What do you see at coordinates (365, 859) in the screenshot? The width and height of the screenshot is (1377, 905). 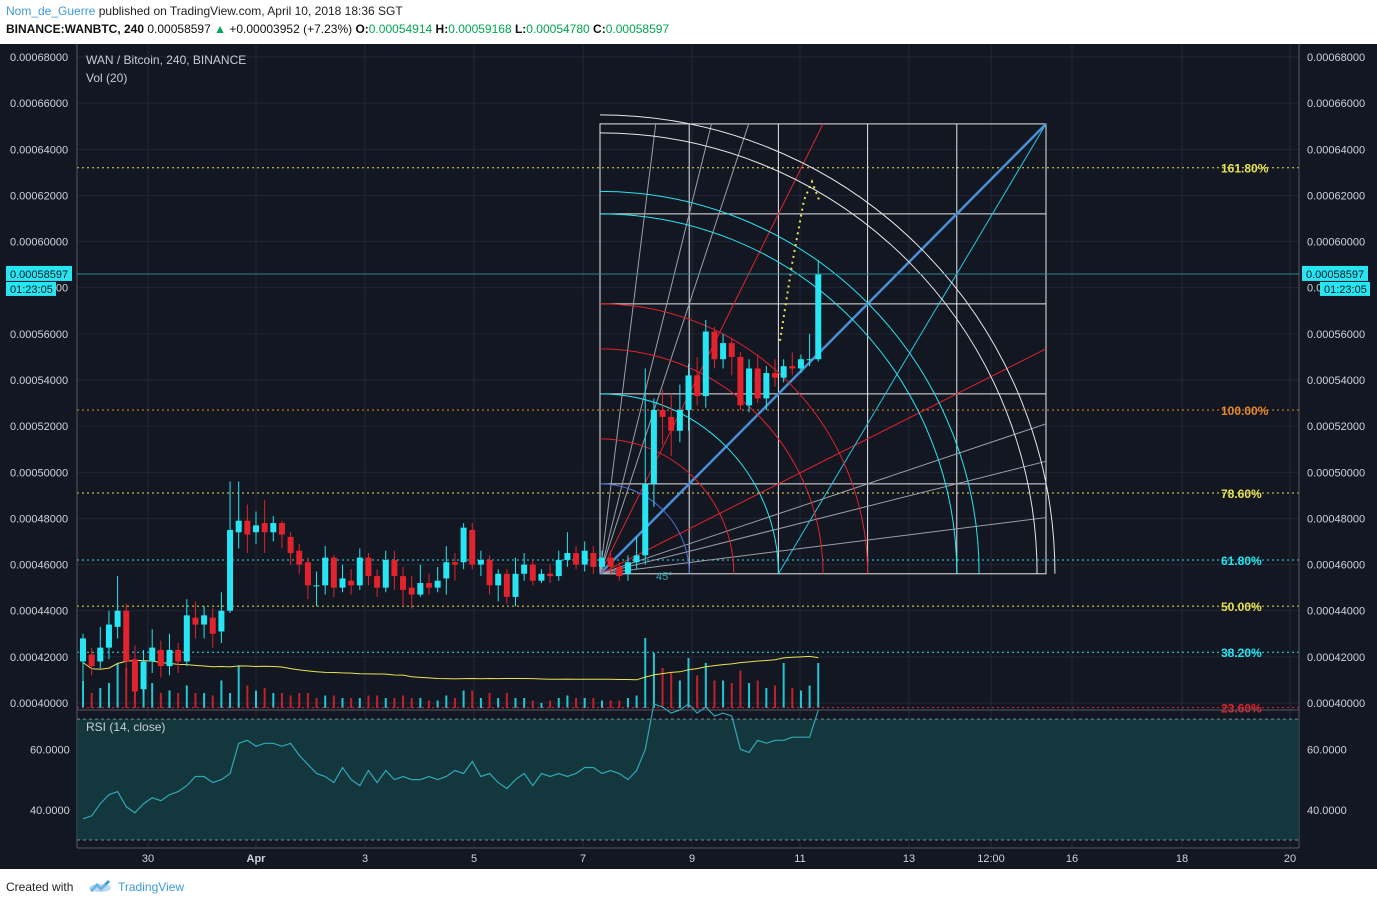 I see `x-tick-label: 3` at bounding box center [365, 859].